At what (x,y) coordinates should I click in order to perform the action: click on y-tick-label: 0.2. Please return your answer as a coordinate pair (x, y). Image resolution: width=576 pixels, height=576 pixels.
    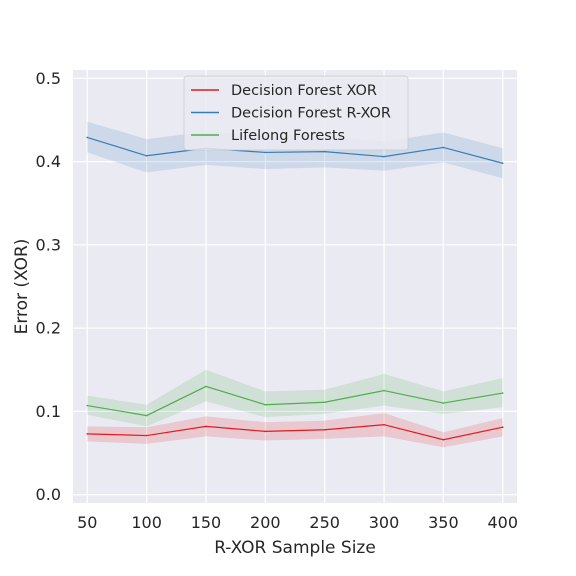
    Looking at the image, I should click on (48, 328).